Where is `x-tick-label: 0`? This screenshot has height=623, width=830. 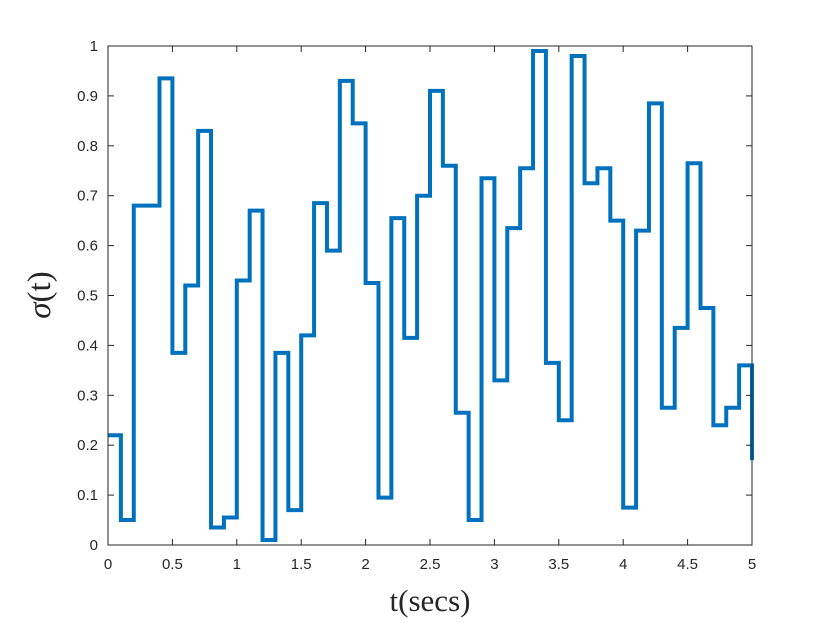 x-tick-label: 0 is located at coordinates (108, 564).